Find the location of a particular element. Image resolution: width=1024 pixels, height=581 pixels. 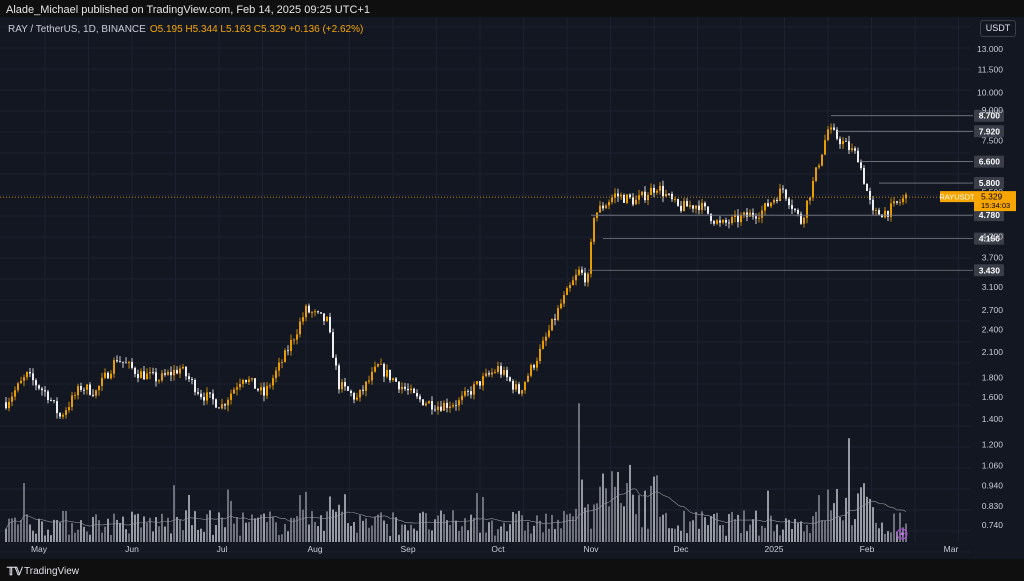

x-tick-label: Feb is located at coordinates (867, 549).